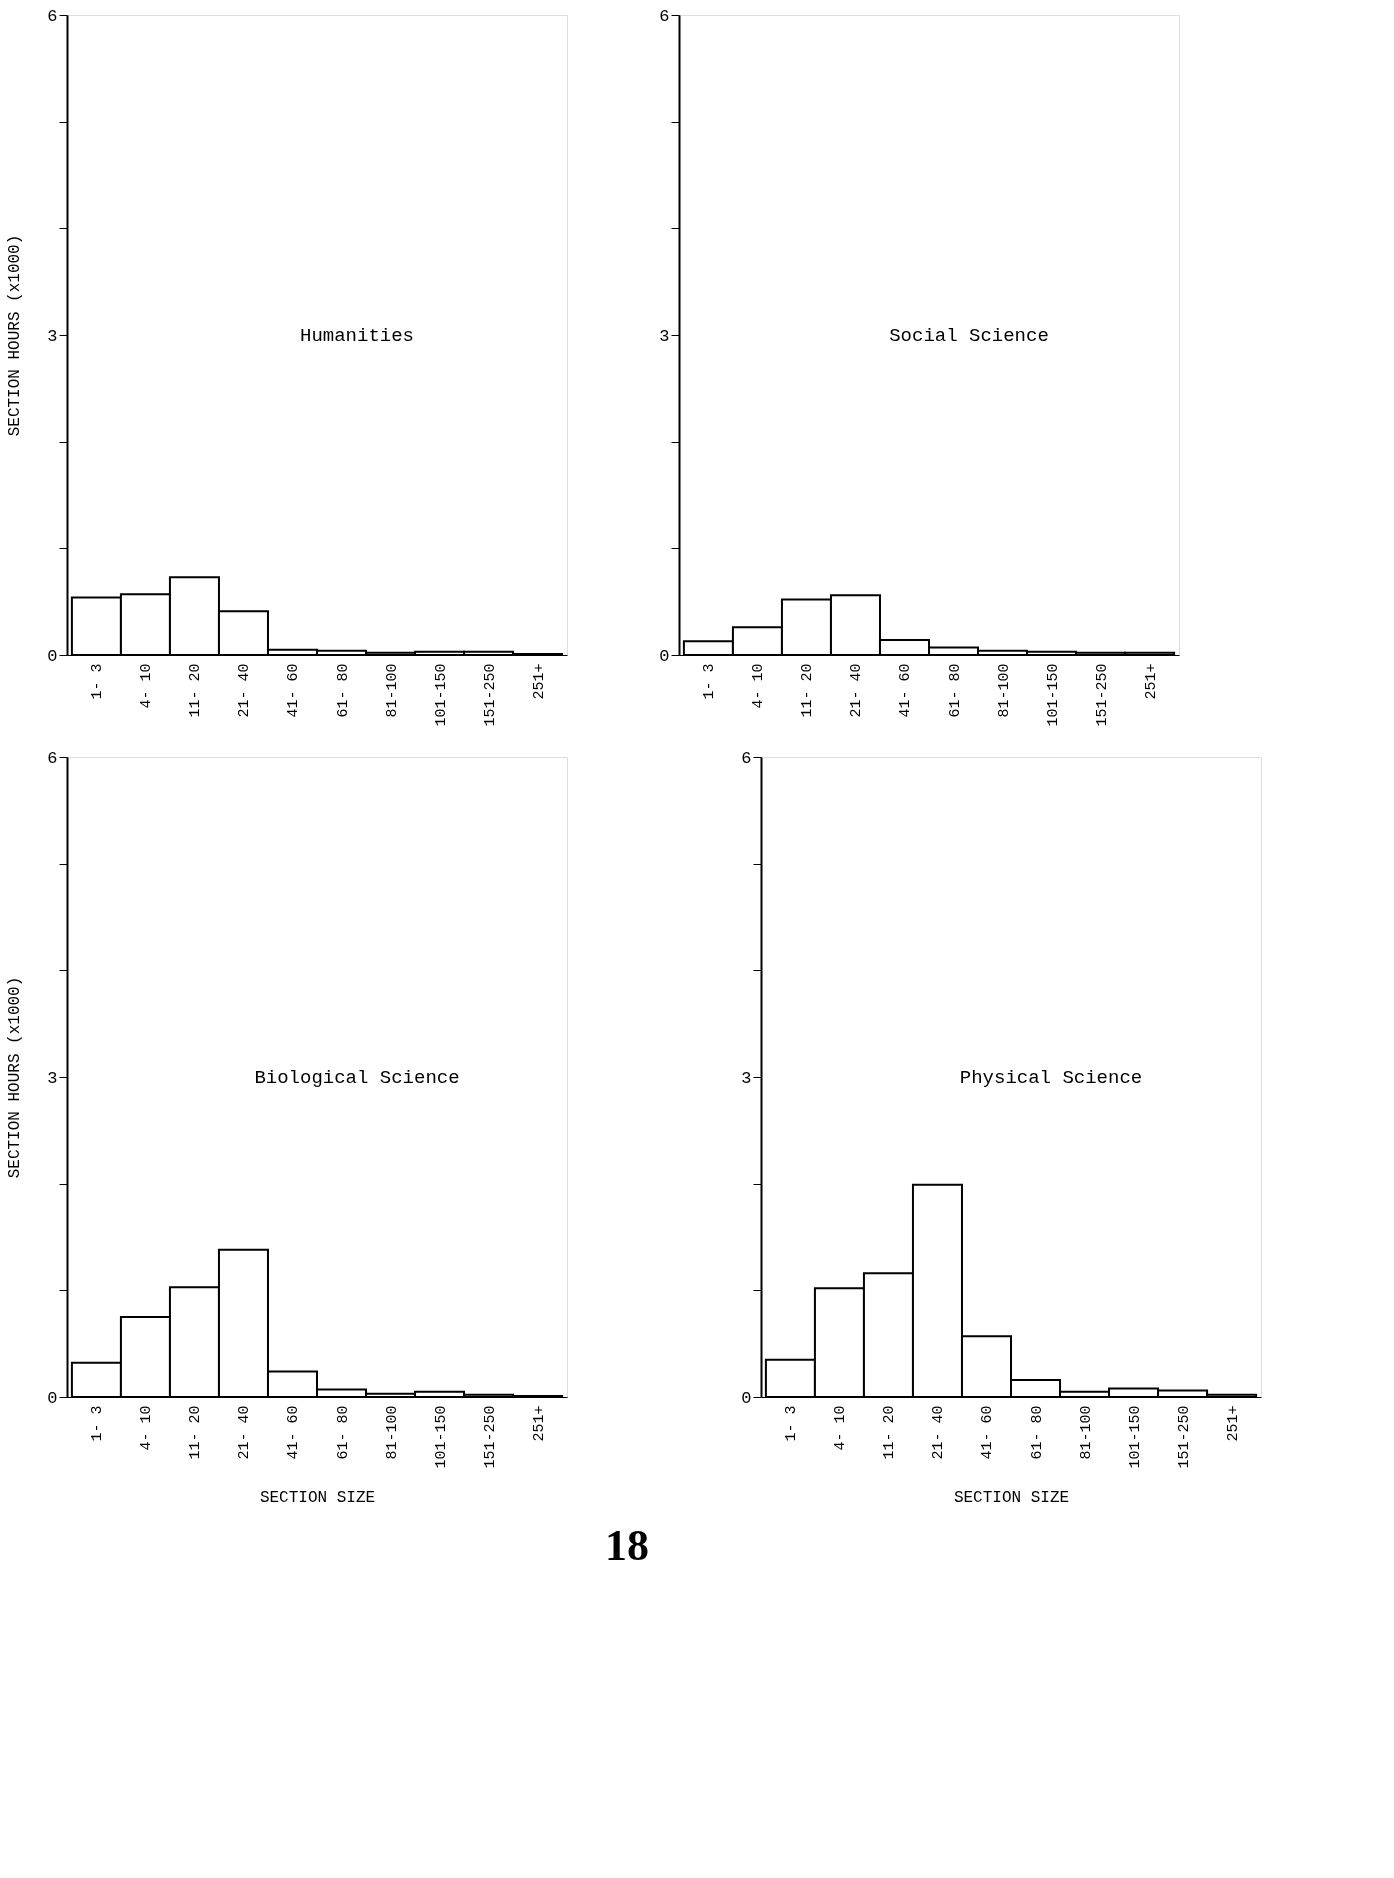  Describe the element at coordinates (969, 336) in the screenshot. I see `text: Social Science` at that location.